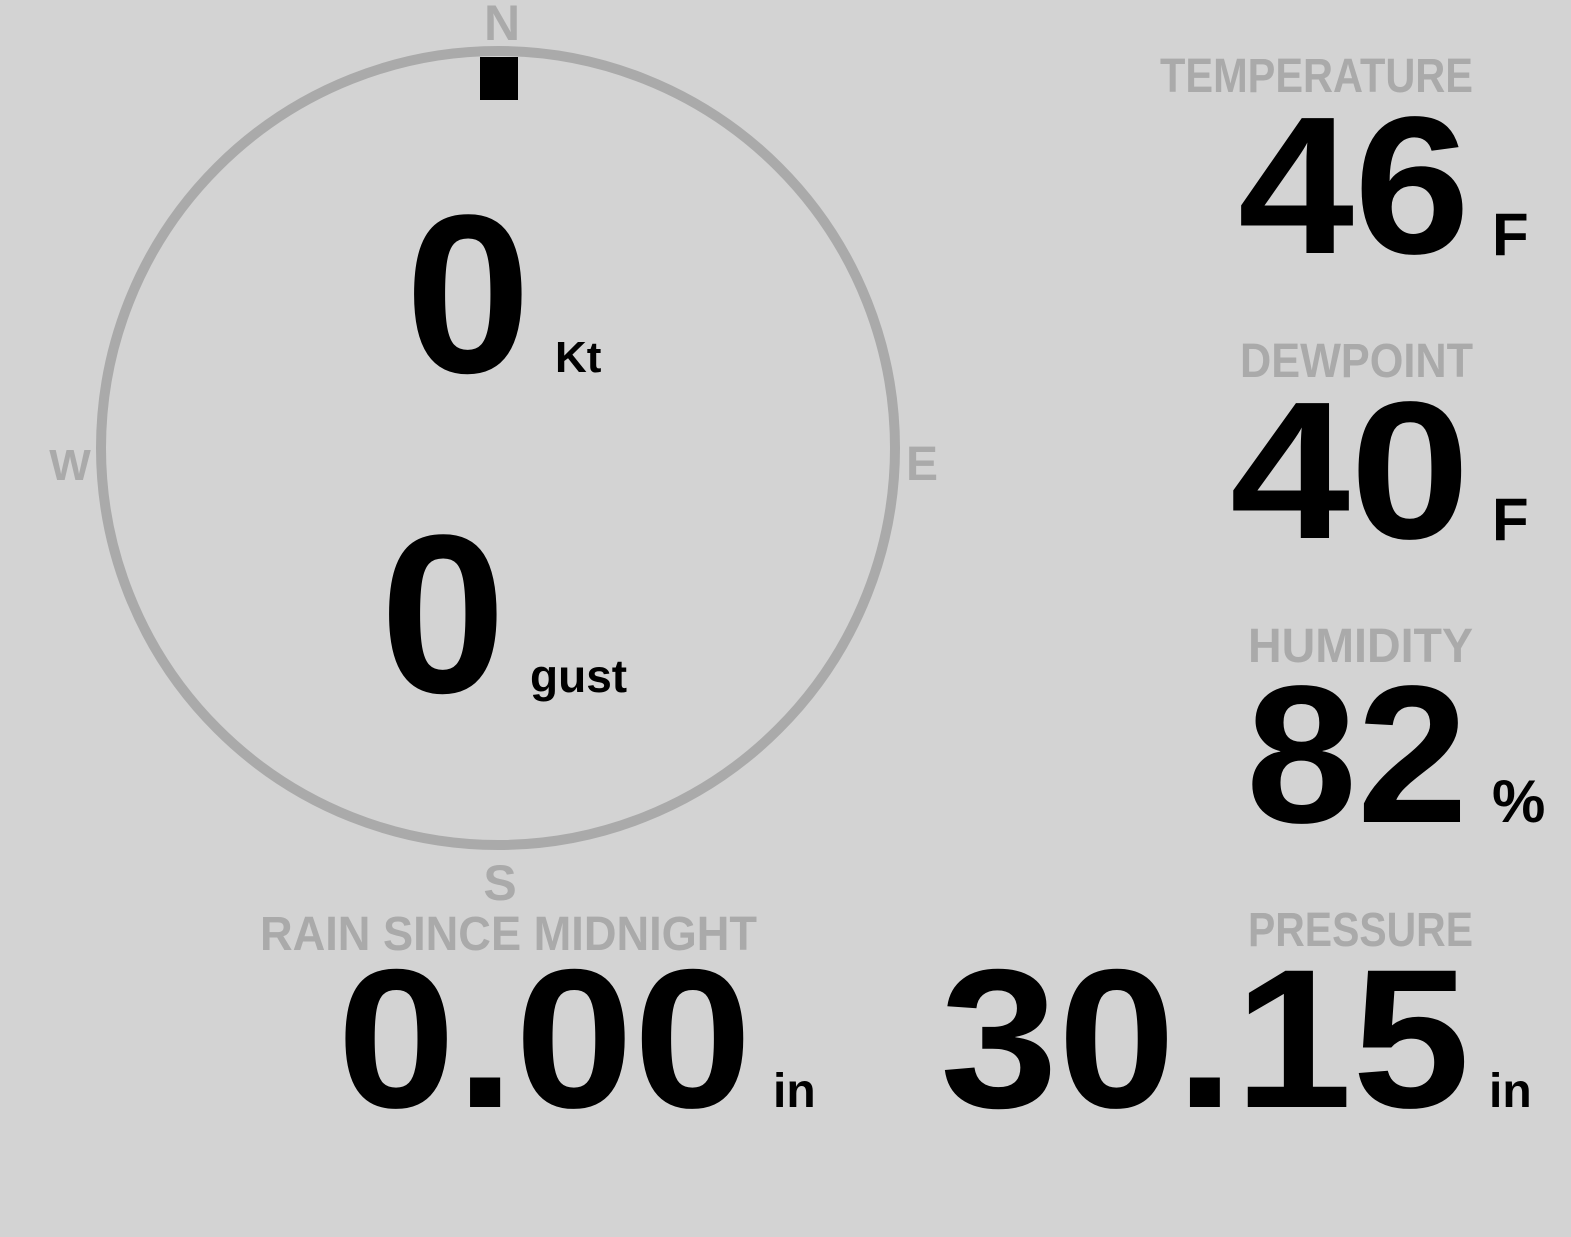 This screenshot has height=1237, width=1571. What do you see at coordinates (1350, 470) in the screenshot?
I see `dewpoint-value: 40` at bounding box center [1350, 470].